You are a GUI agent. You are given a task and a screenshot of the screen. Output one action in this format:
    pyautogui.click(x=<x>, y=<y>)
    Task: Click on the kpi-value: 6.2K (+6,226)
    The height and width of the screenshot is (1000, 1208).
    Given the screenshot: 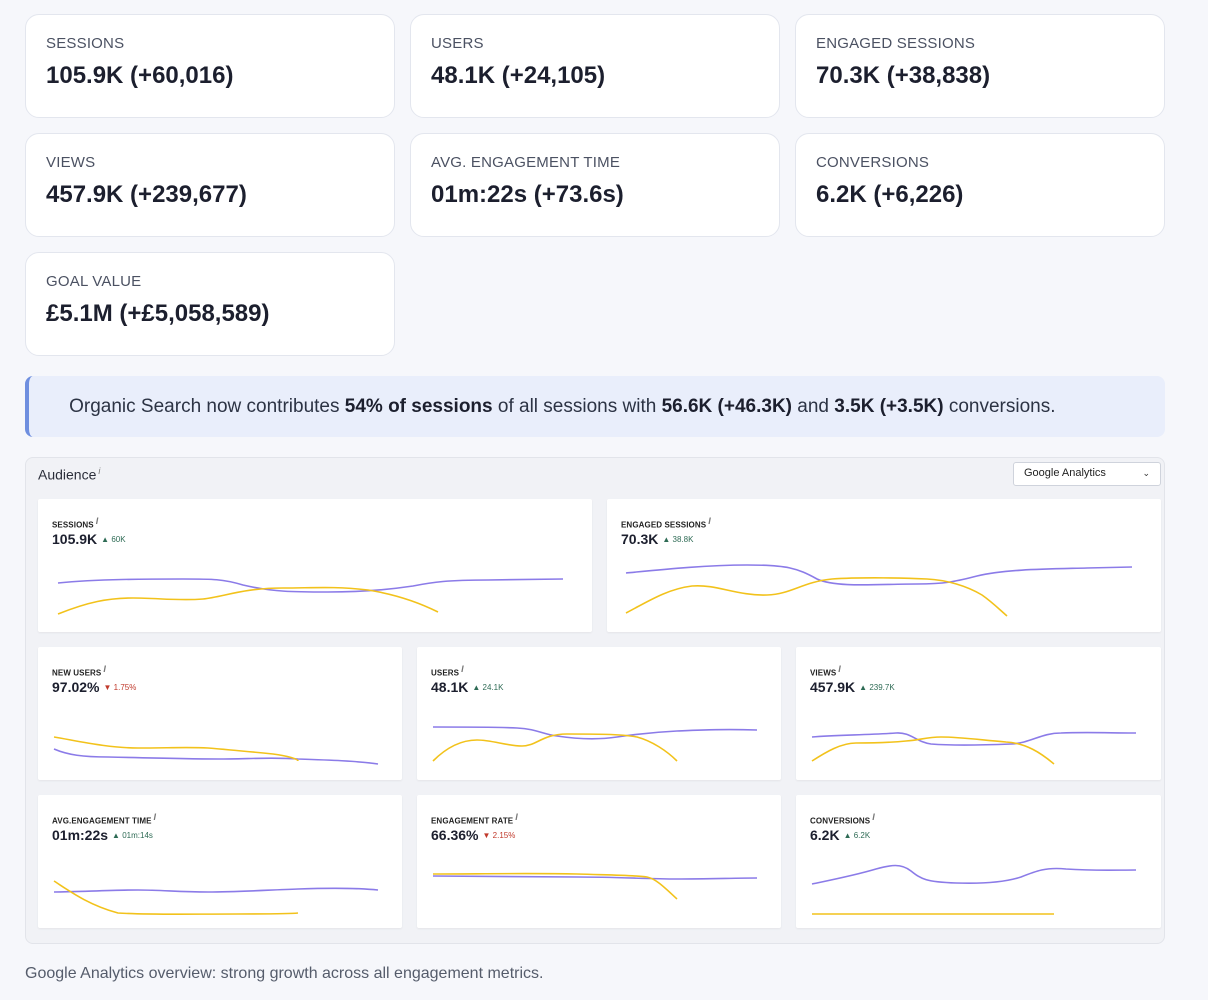 What is the action you would take?
    pyautogui.click(x=890, y=194)
    